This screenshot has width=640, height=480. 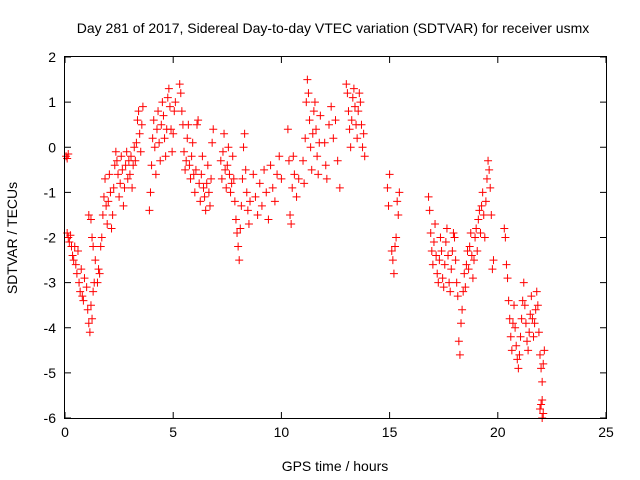 I want to click on y-tick-label: -4, so click(x=50, y=328).